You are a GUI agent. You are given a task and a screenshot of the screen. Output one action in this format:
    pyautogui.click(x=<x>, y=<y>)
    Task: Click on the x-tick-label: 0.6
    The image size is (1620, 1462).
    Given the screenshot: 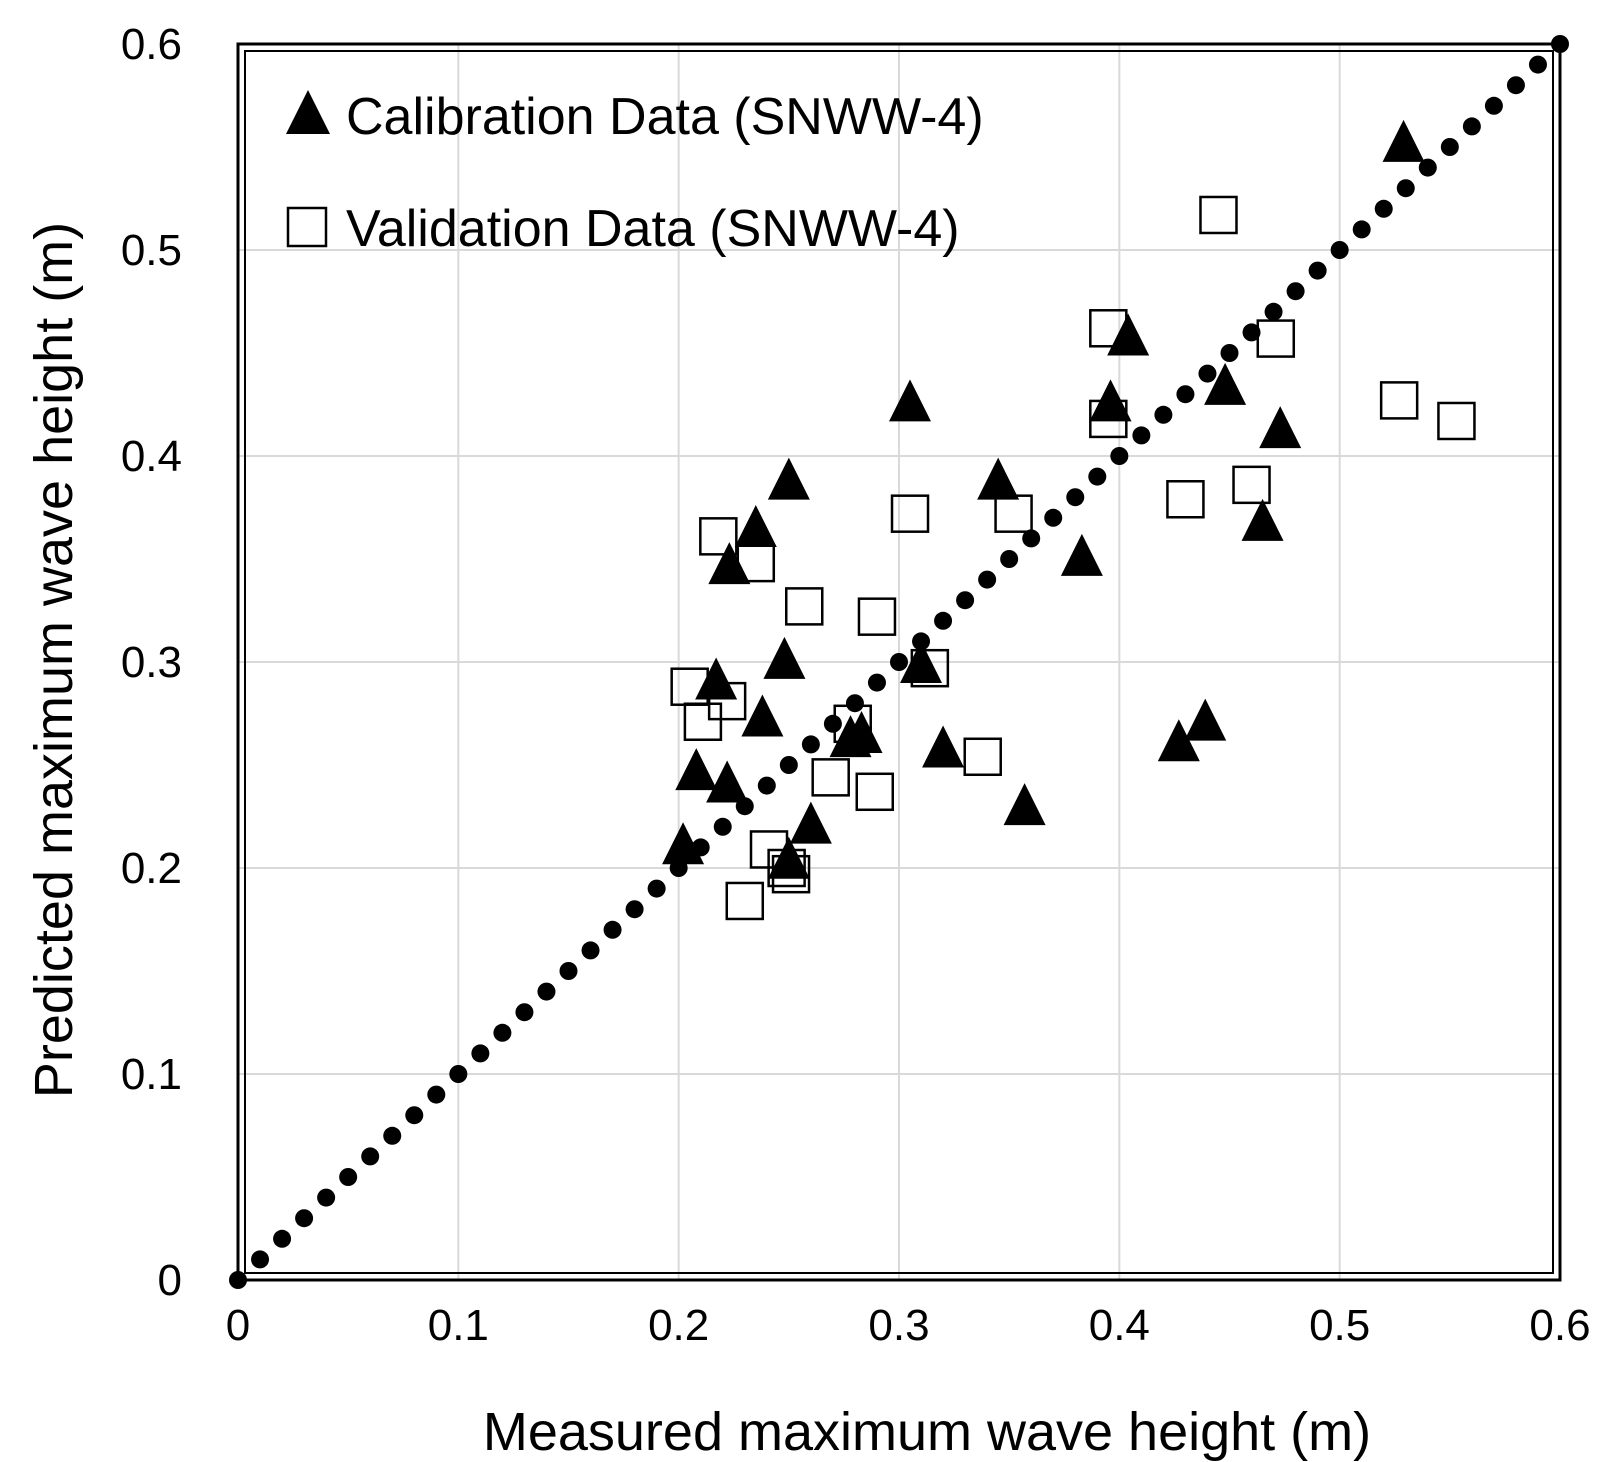 What is the action you would take?
    pyautogui.click(x=1559, y=1325)
    